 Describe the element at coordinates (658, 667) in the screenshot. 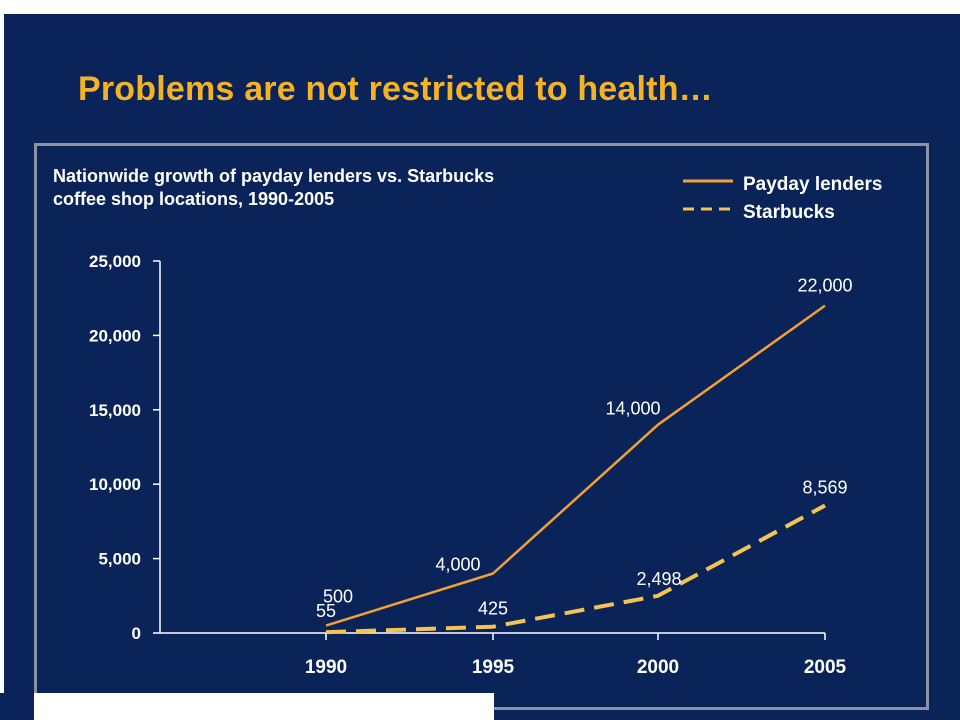

I see `x-tick-label: 2000` at that location.